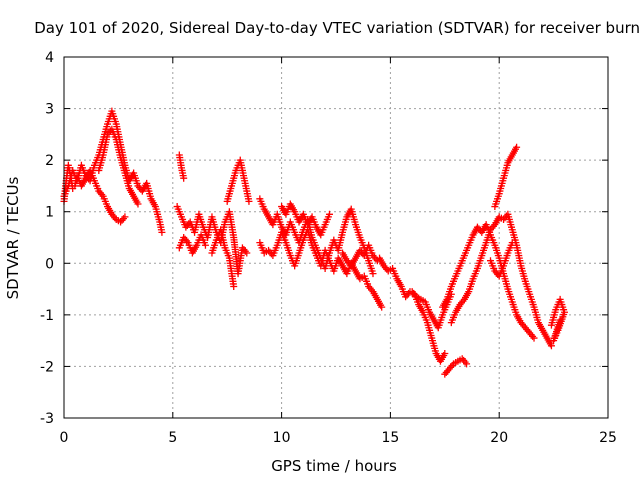 The image size is (640, 480). What do you see at coordinates (608, 438) in the screenshot?
I see `x-tick-label: 25` at bounding box center [608, 438].